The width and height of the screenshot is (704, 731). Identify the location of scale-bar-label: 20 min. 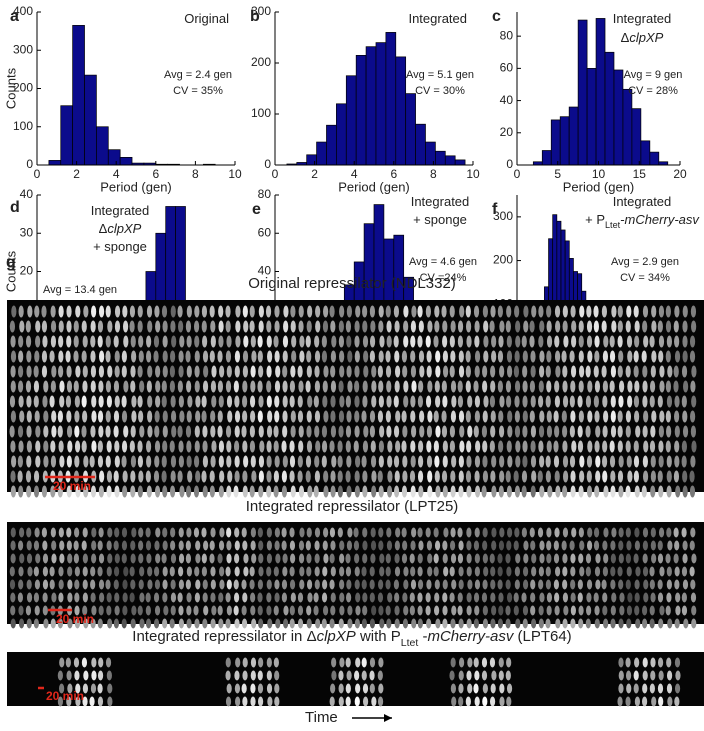
(65, 696).